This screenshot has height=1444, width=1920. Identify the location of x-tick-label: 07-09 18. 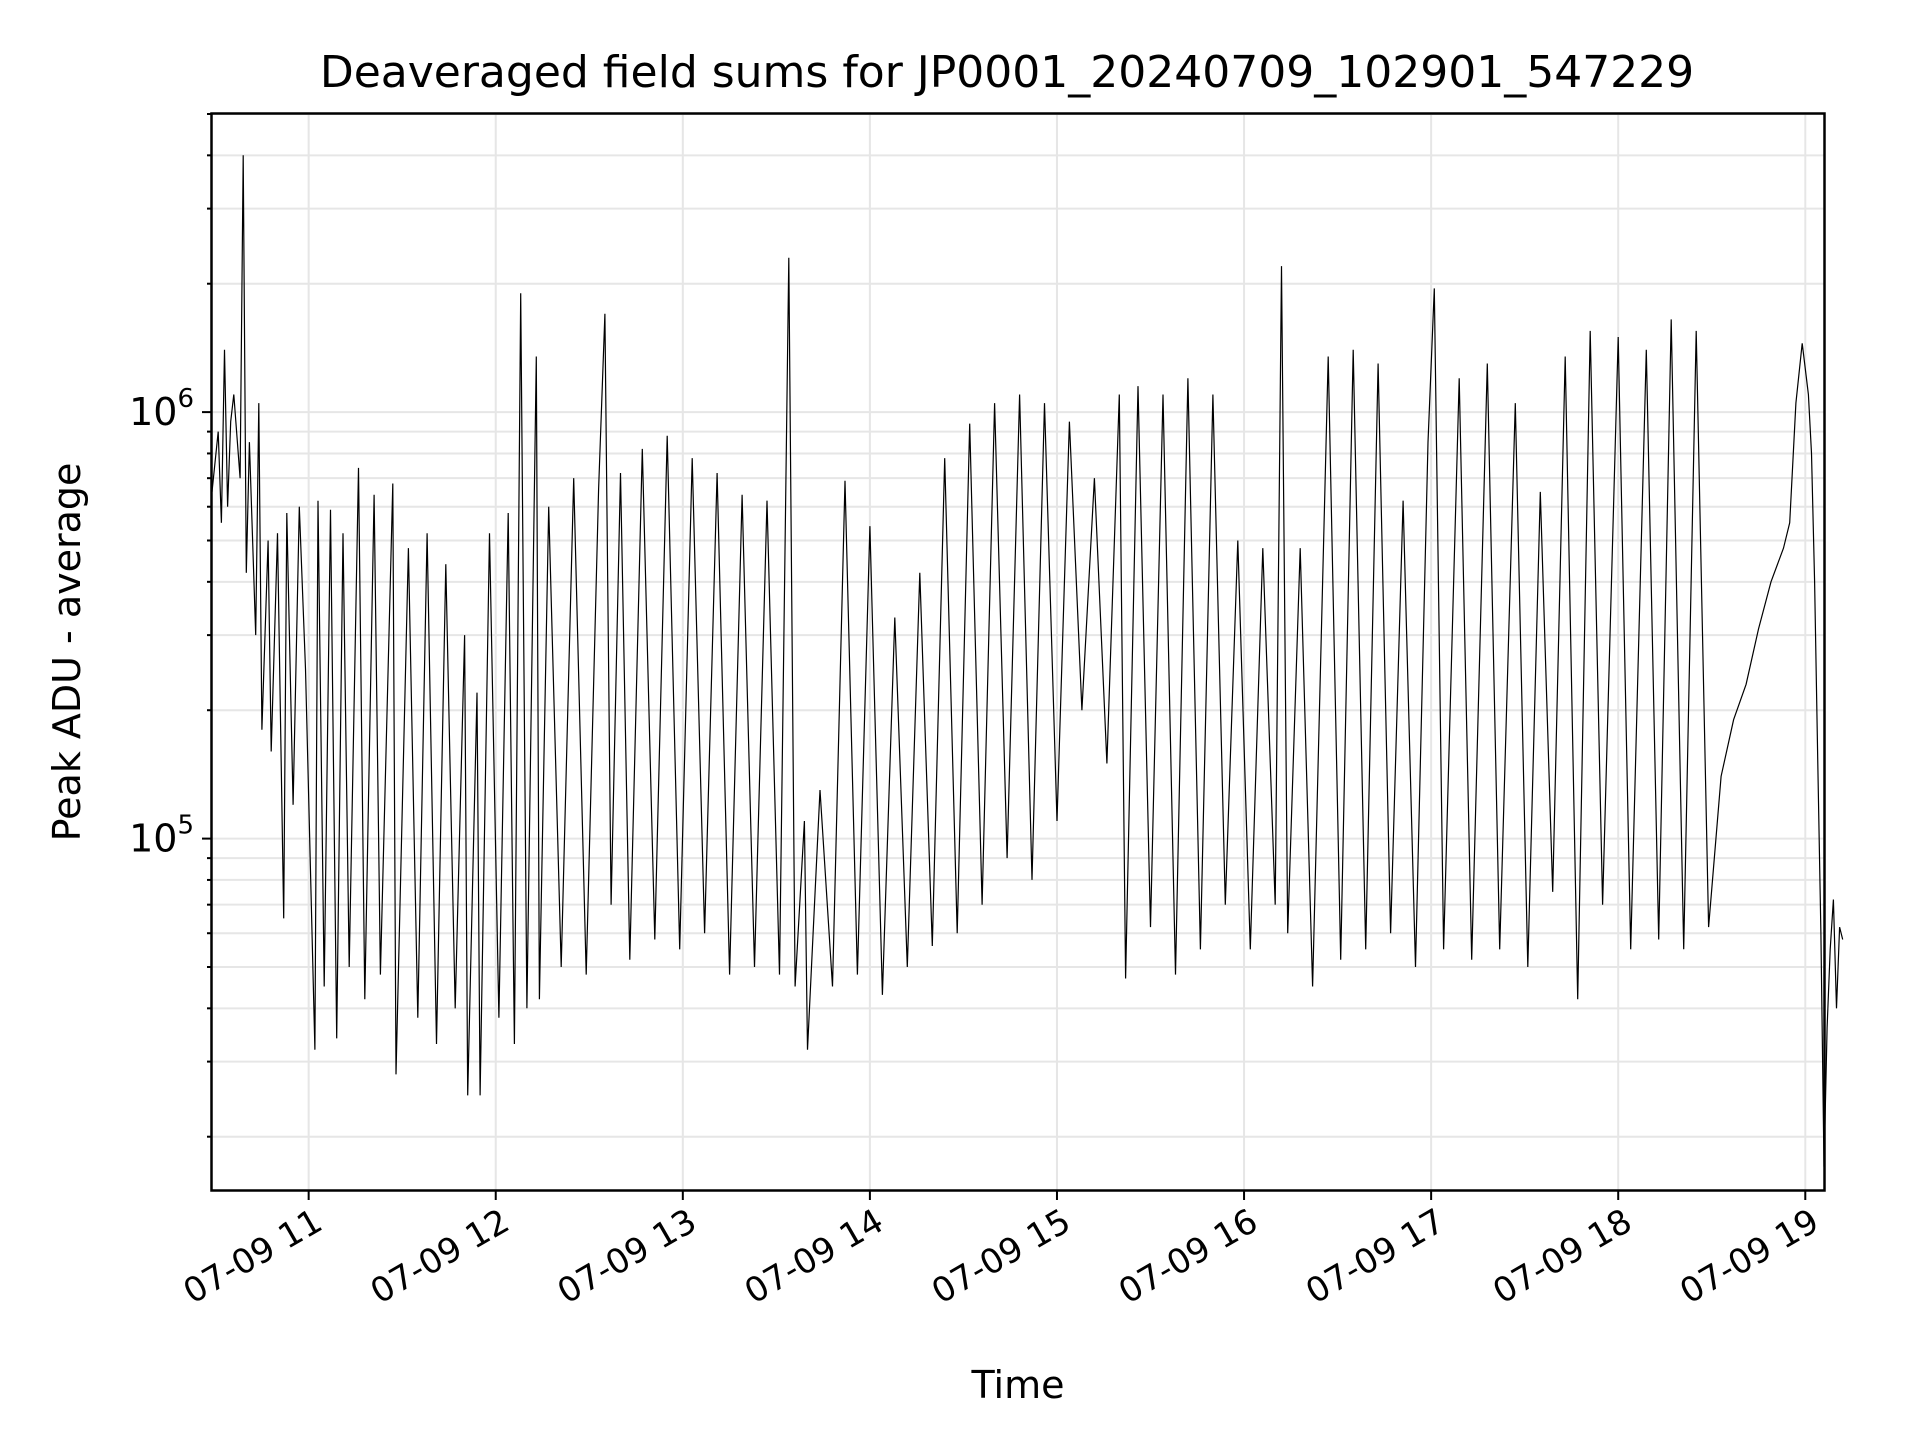
(1562, 1256).